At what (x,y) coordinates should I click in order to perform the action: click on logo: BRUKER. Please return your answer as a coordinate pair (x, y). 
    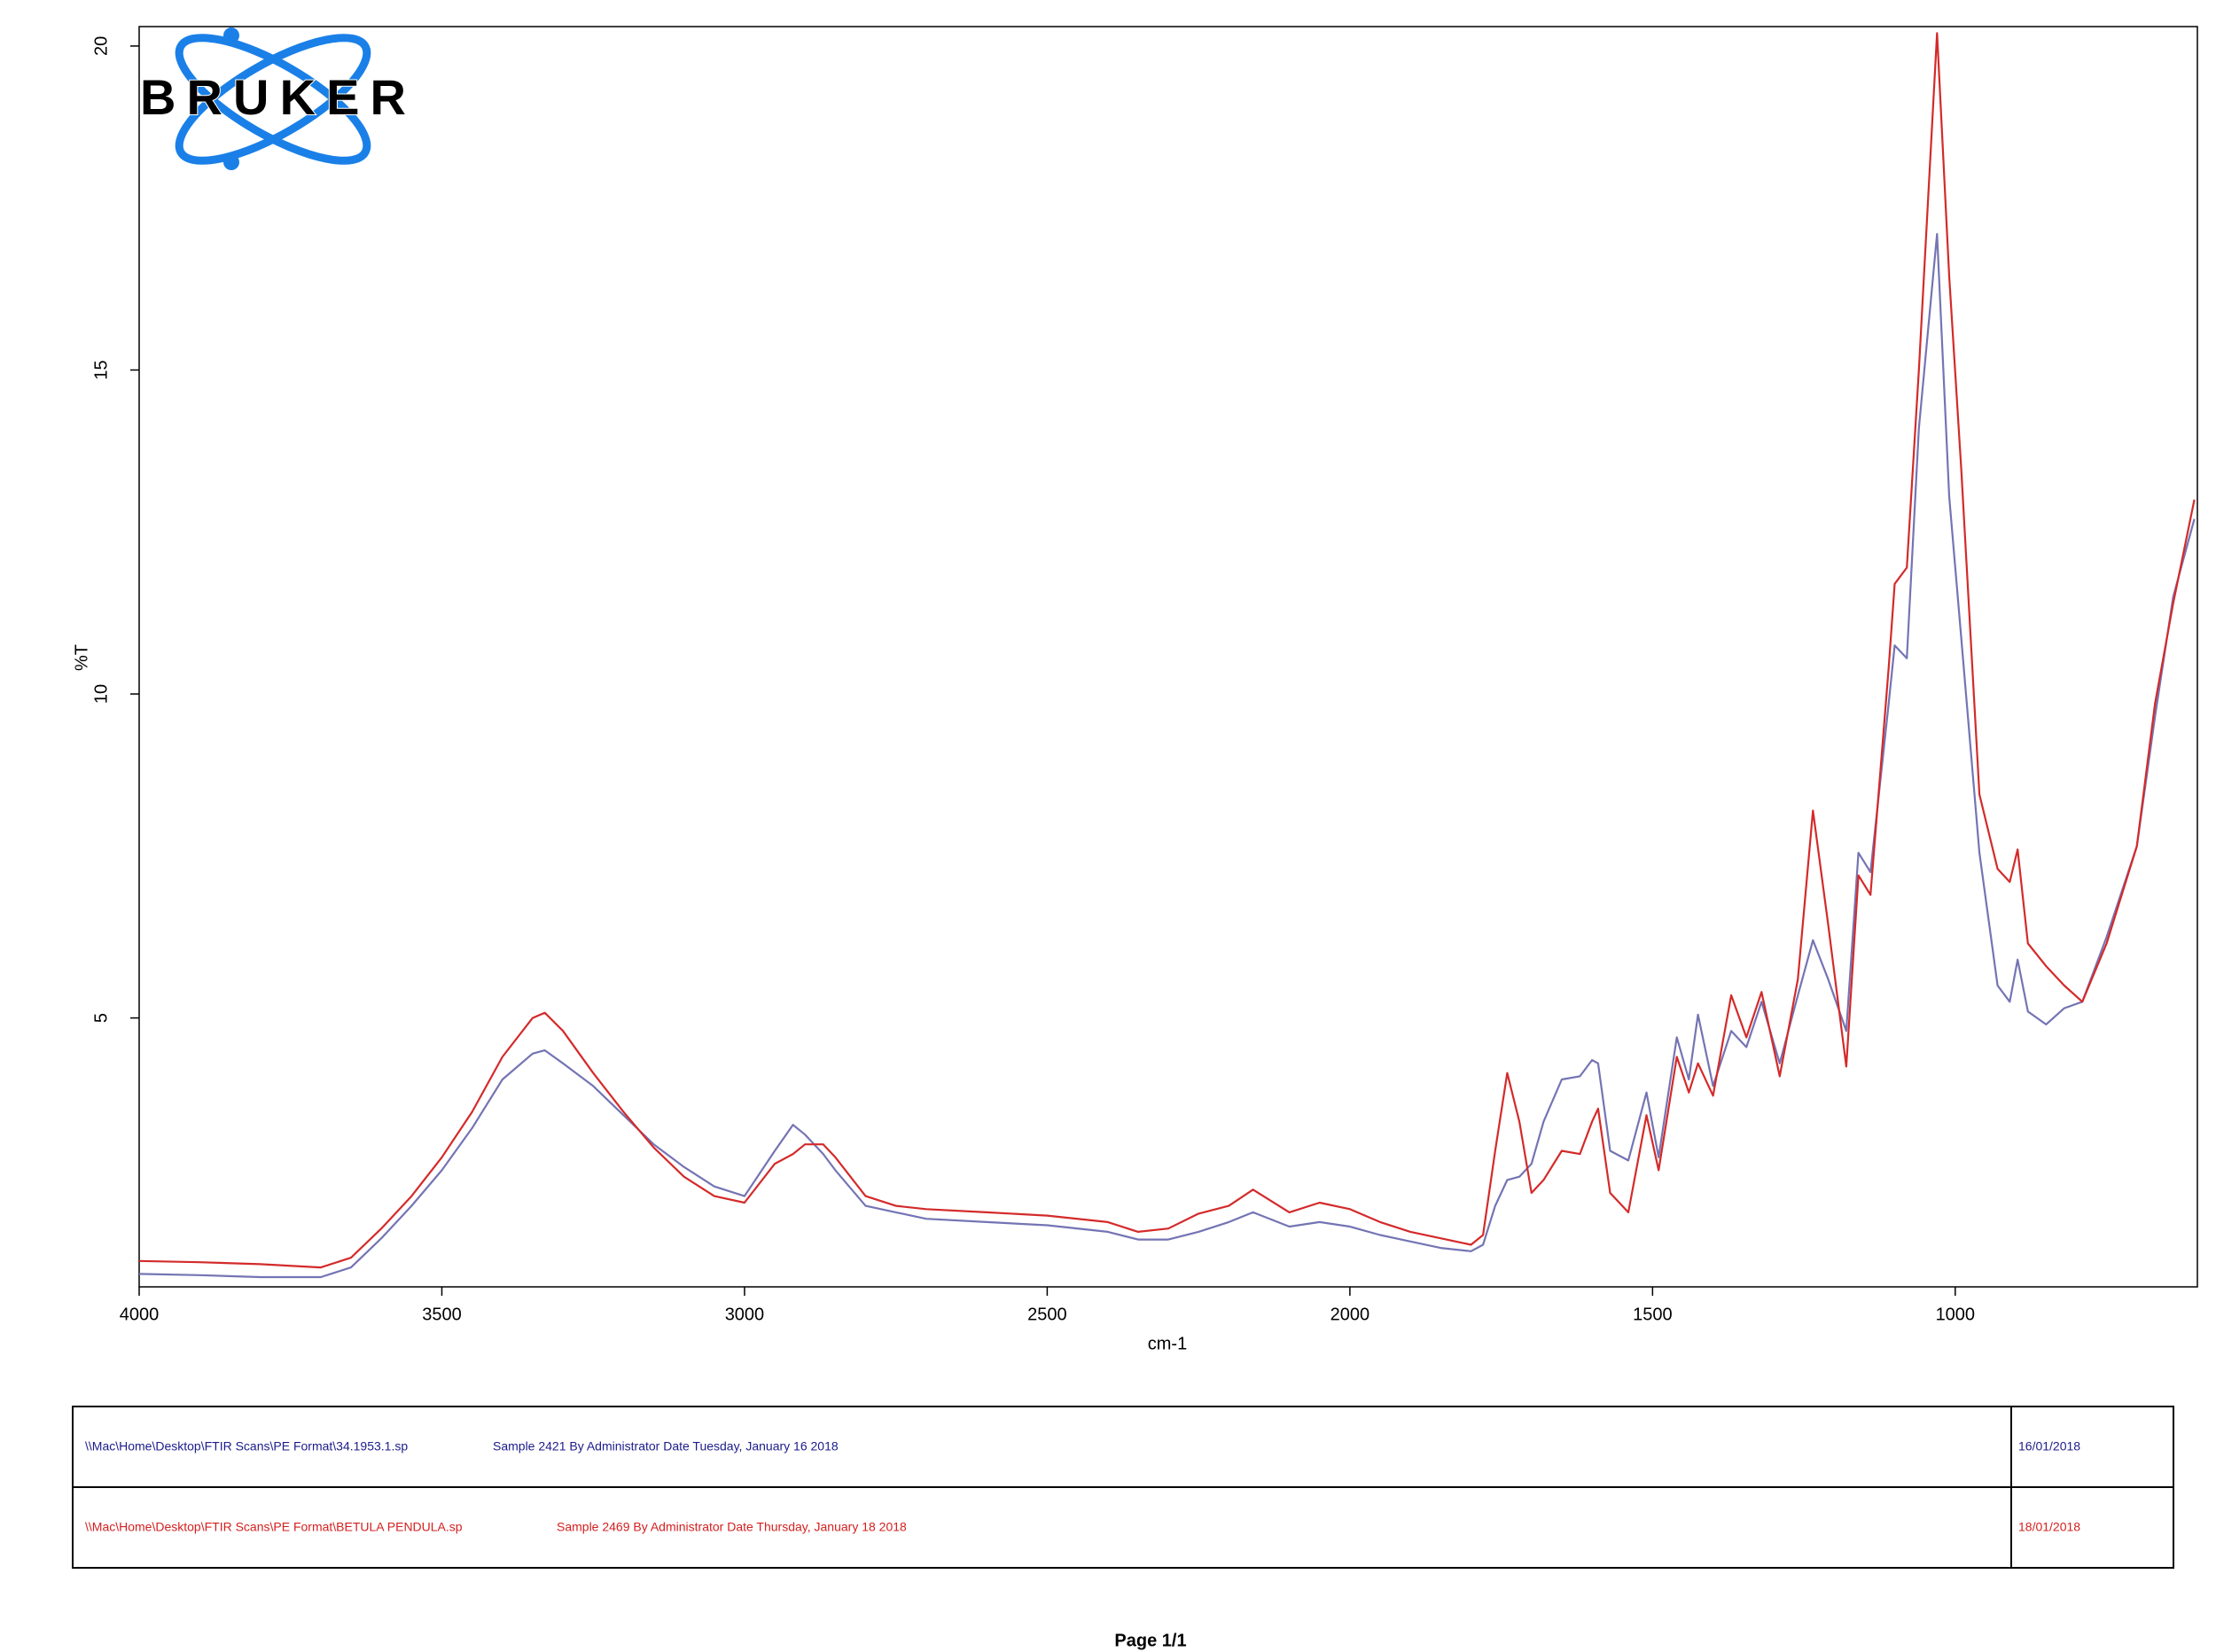
    Looking at the image, I should click on (273, 98).